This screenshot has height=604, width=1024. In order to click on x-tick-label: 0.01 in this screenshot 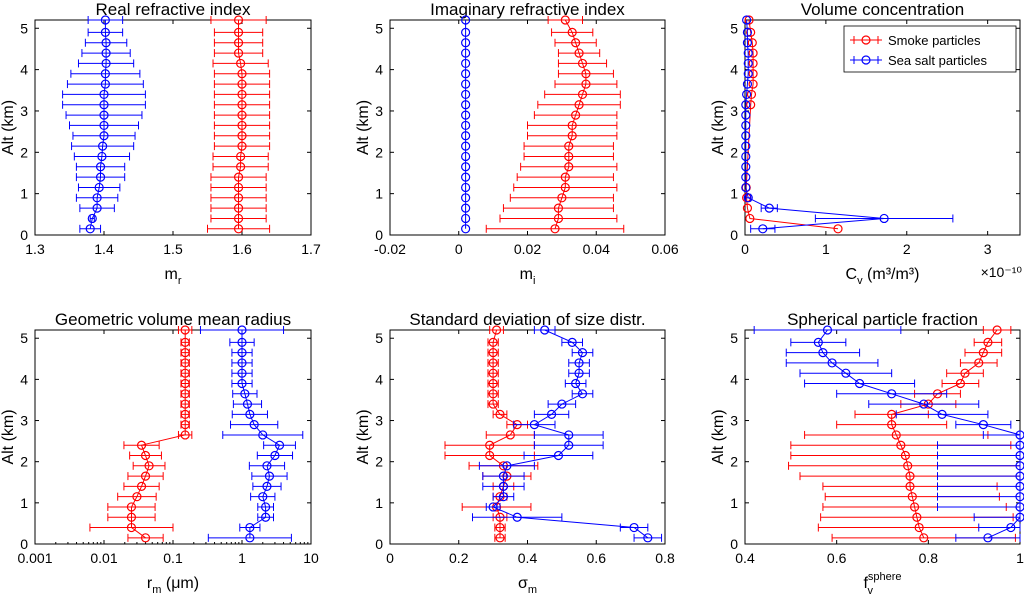, I will do `click(103, 558)`.